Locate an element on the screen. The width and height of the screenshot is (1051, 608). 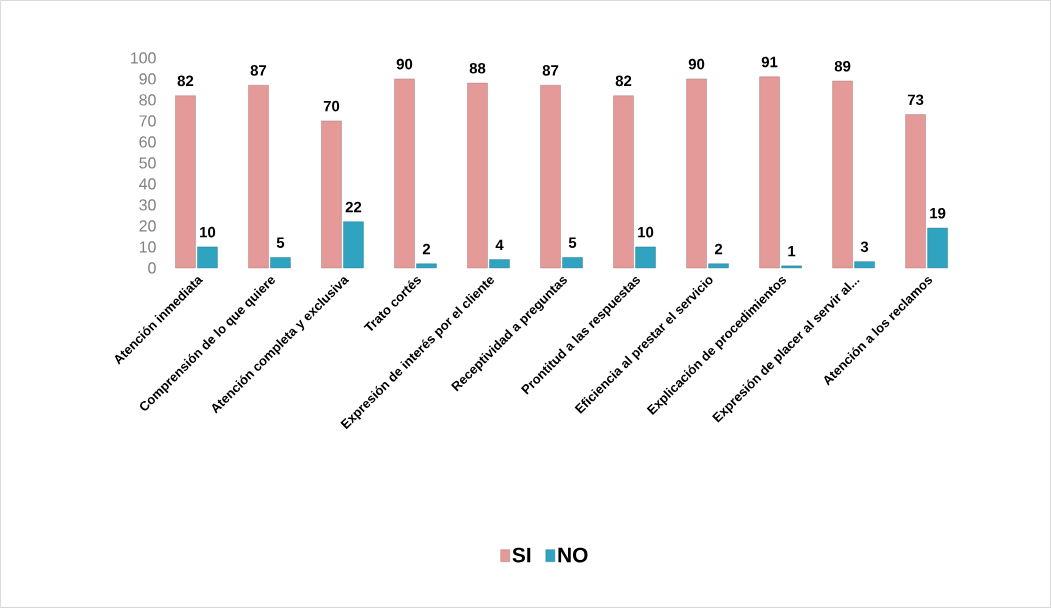
y-tick-label: 40 is located at coordinates (147, 184).